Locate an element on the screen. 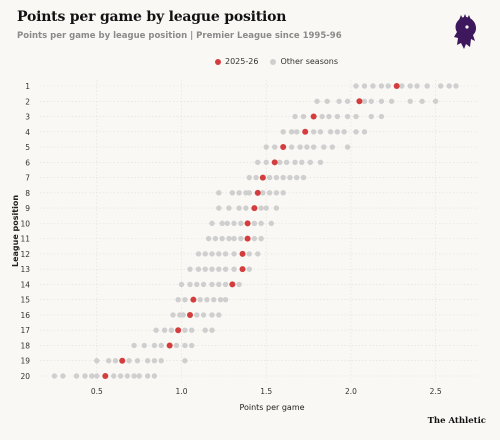 Image resolution: width=500 pixels, height=440 pixels. premier-league-logo is located at coordinates (465, 31).